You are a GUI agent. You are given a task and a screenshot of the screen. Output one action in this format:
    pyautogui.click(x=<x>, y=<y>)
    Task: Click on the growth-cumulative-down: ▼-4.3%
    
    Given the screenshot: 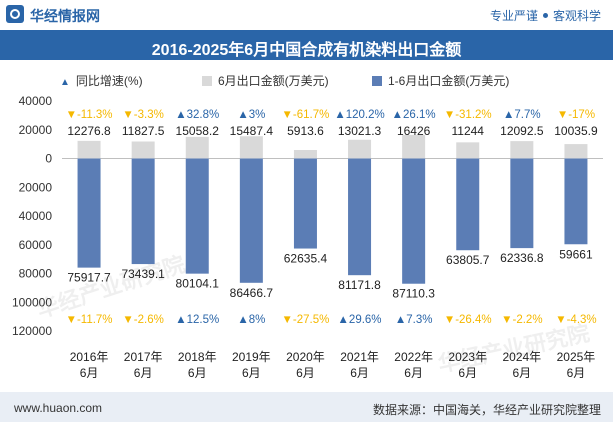 What is the action you would take?
    pyautogui.click(x=575, y=320)
    